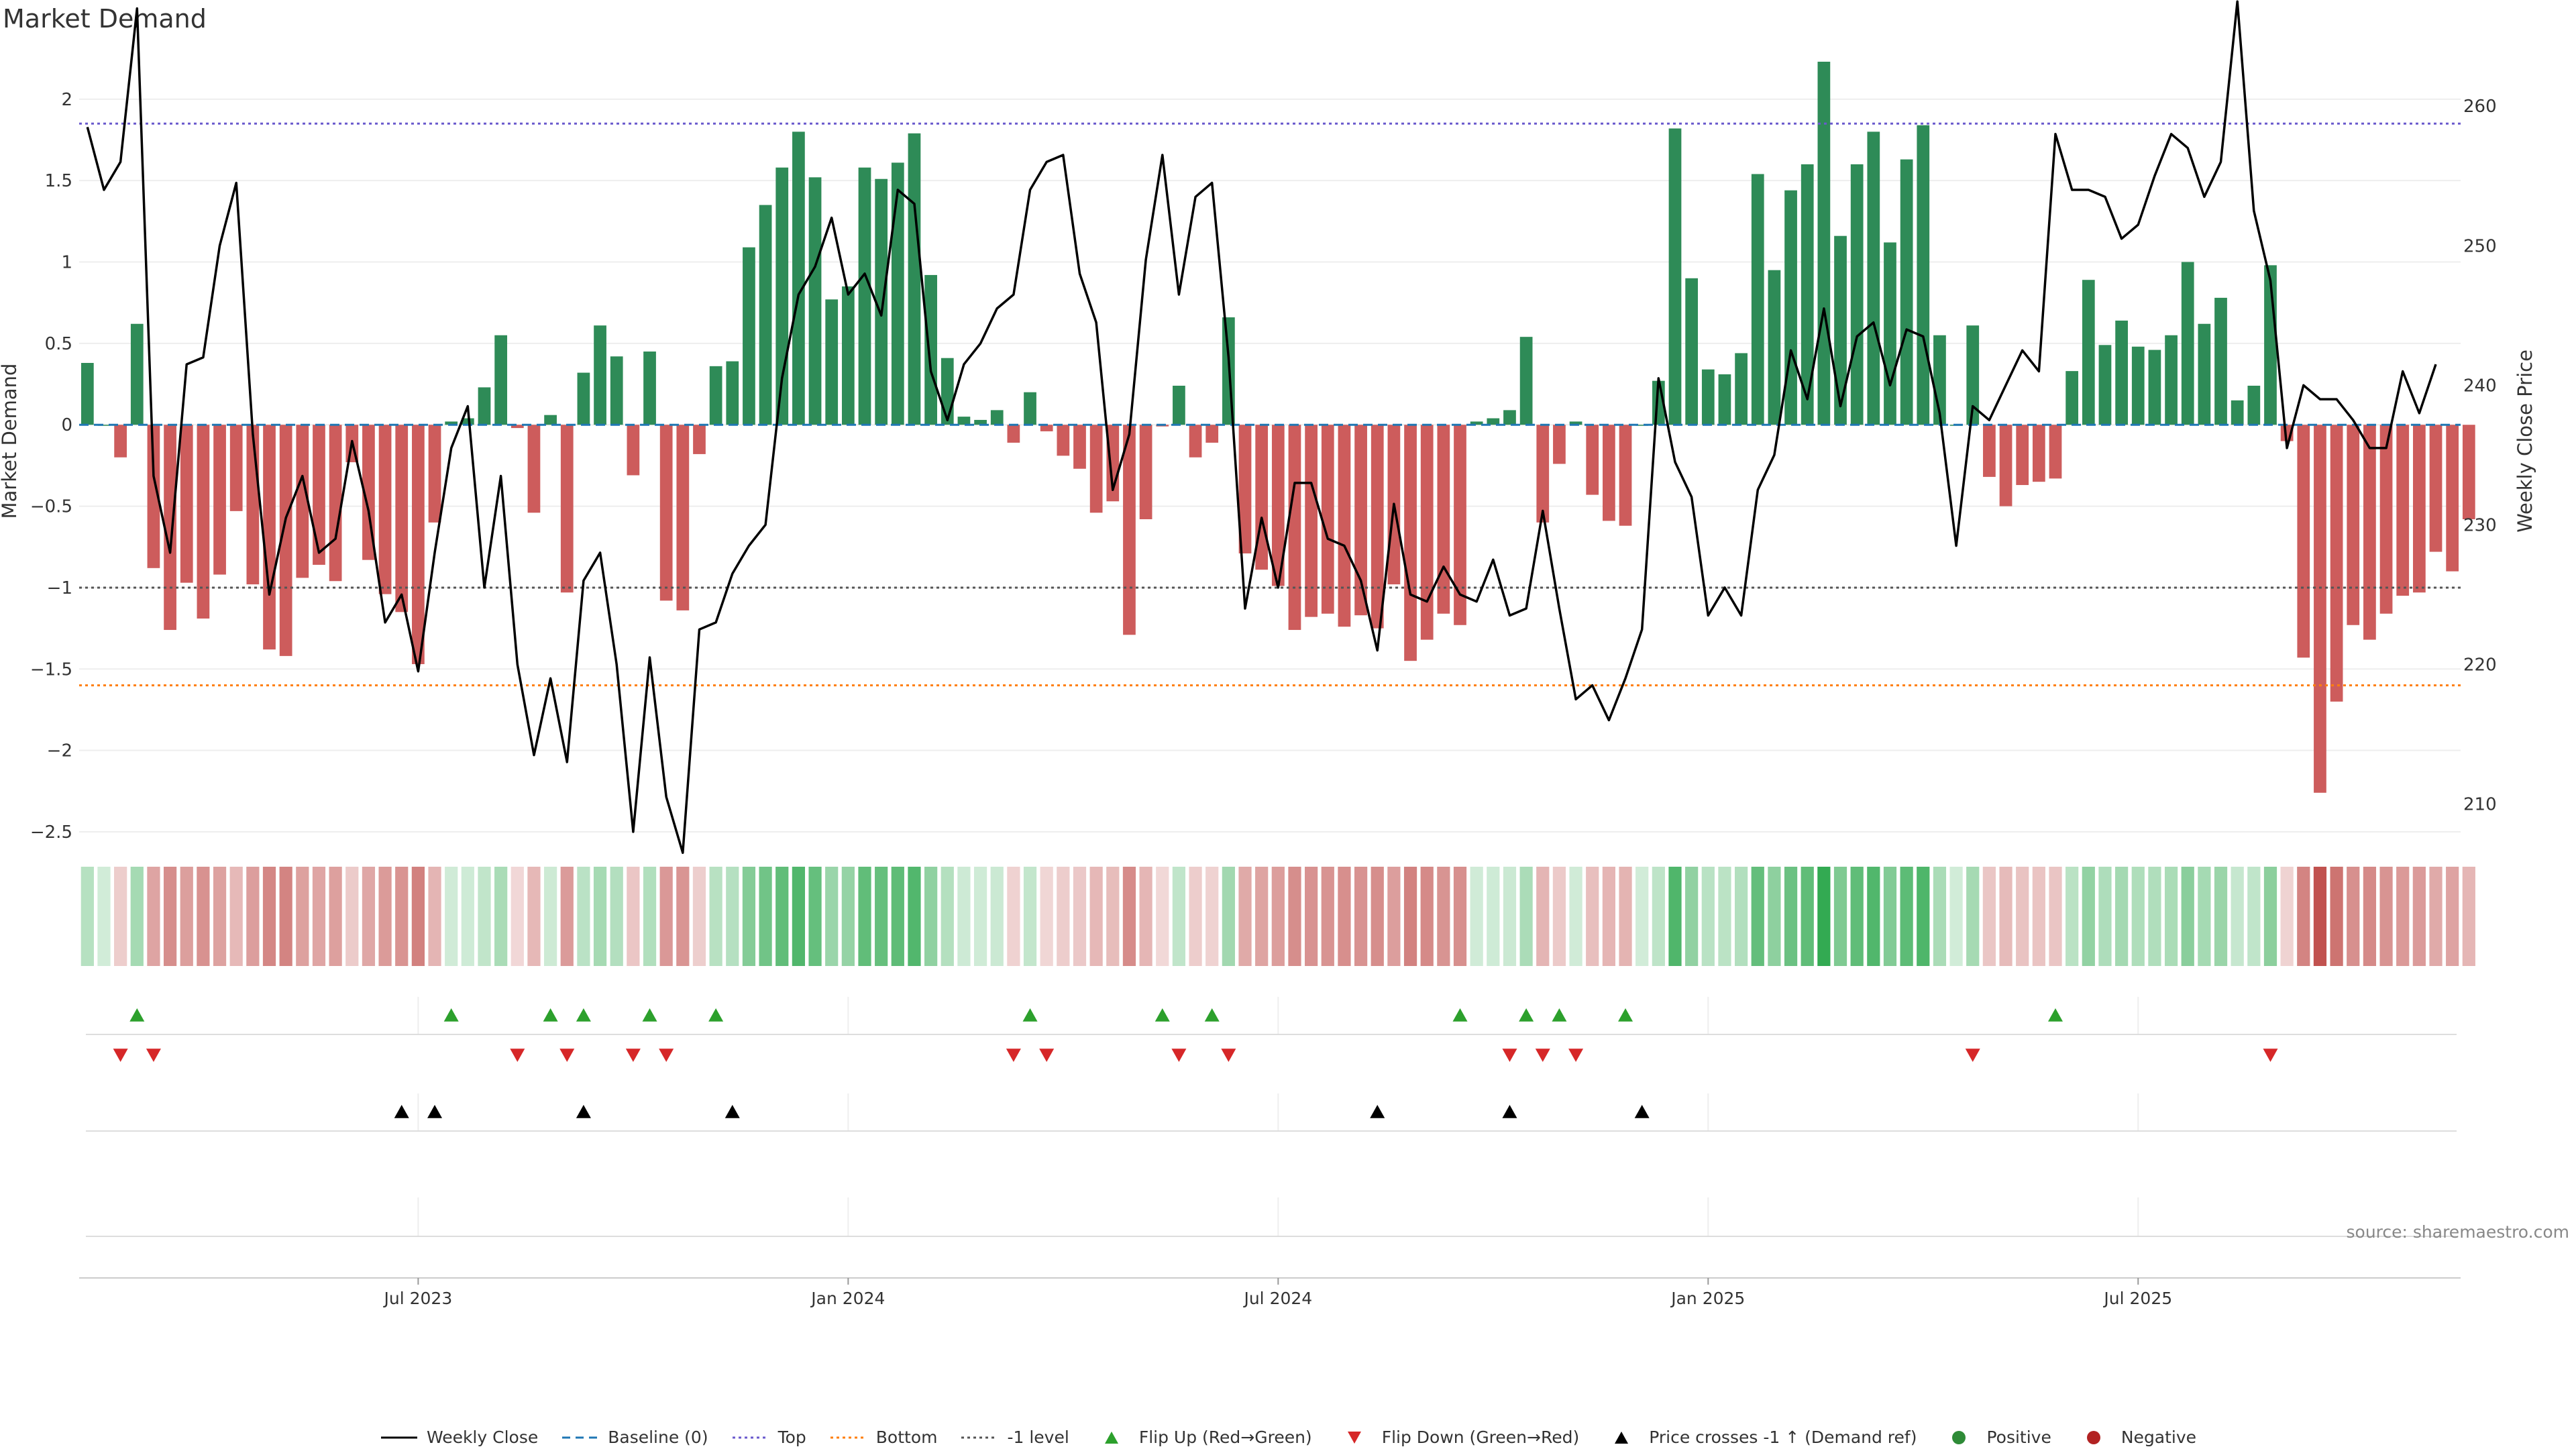 Image resolution: width=2576 pixels, height=1449 pixels. I want to click on y2-tick-label: 210, so click(2480, 804).